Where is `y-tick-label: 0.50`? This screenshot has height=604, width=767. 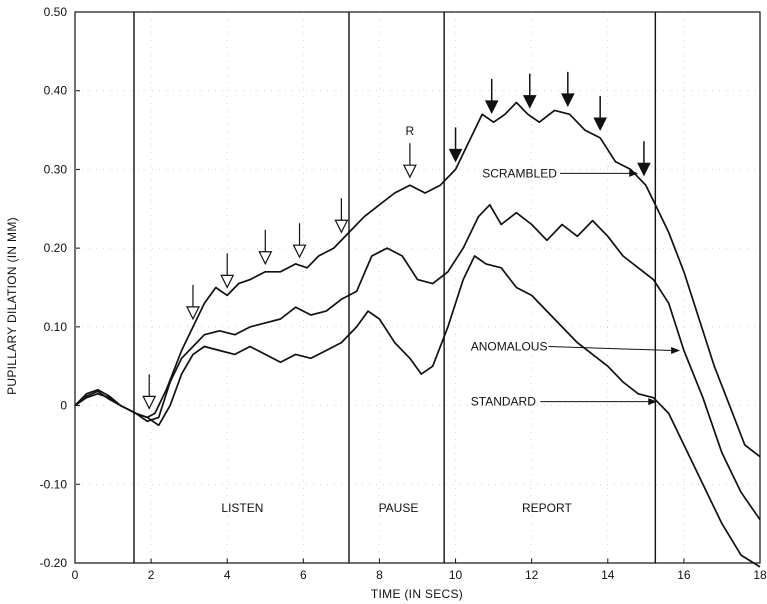
y-tick-label: 0.50 is located at coordinates (56, 12).